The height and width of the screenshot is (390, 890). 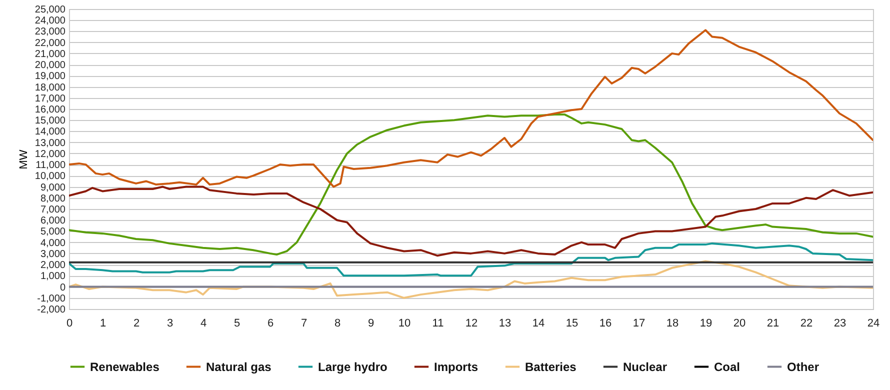 What do you see at coordinates (371, 324) in the screenshot?
I see `x-tick-label: 9` at bounding box center [371, 324].